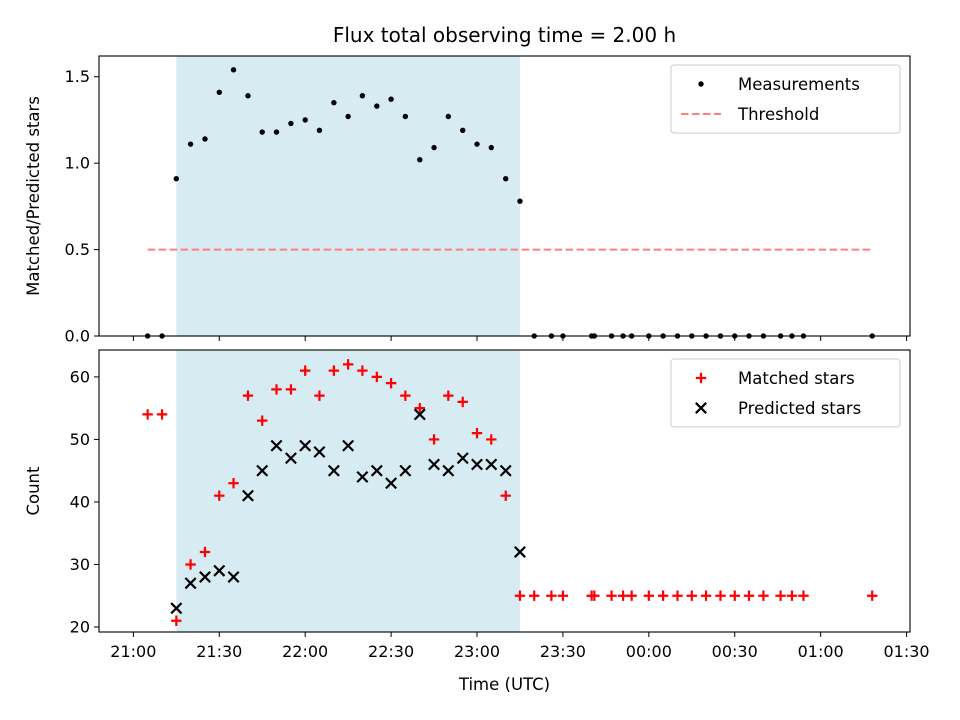 Image resolution: width=960 pixels, height=720 pixels. I want to click on legend-label: Threshold, so click(778, 114).